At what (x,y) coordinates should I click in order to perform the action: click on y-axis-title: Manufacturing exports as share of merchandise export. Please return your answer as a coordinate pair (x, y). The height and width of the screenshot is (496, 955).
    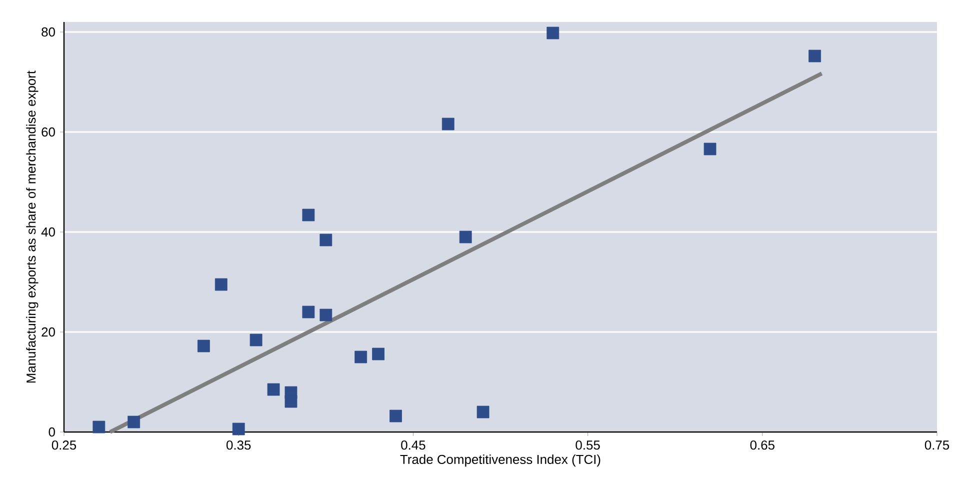
    Looking at the image, I should click on (32, 226).